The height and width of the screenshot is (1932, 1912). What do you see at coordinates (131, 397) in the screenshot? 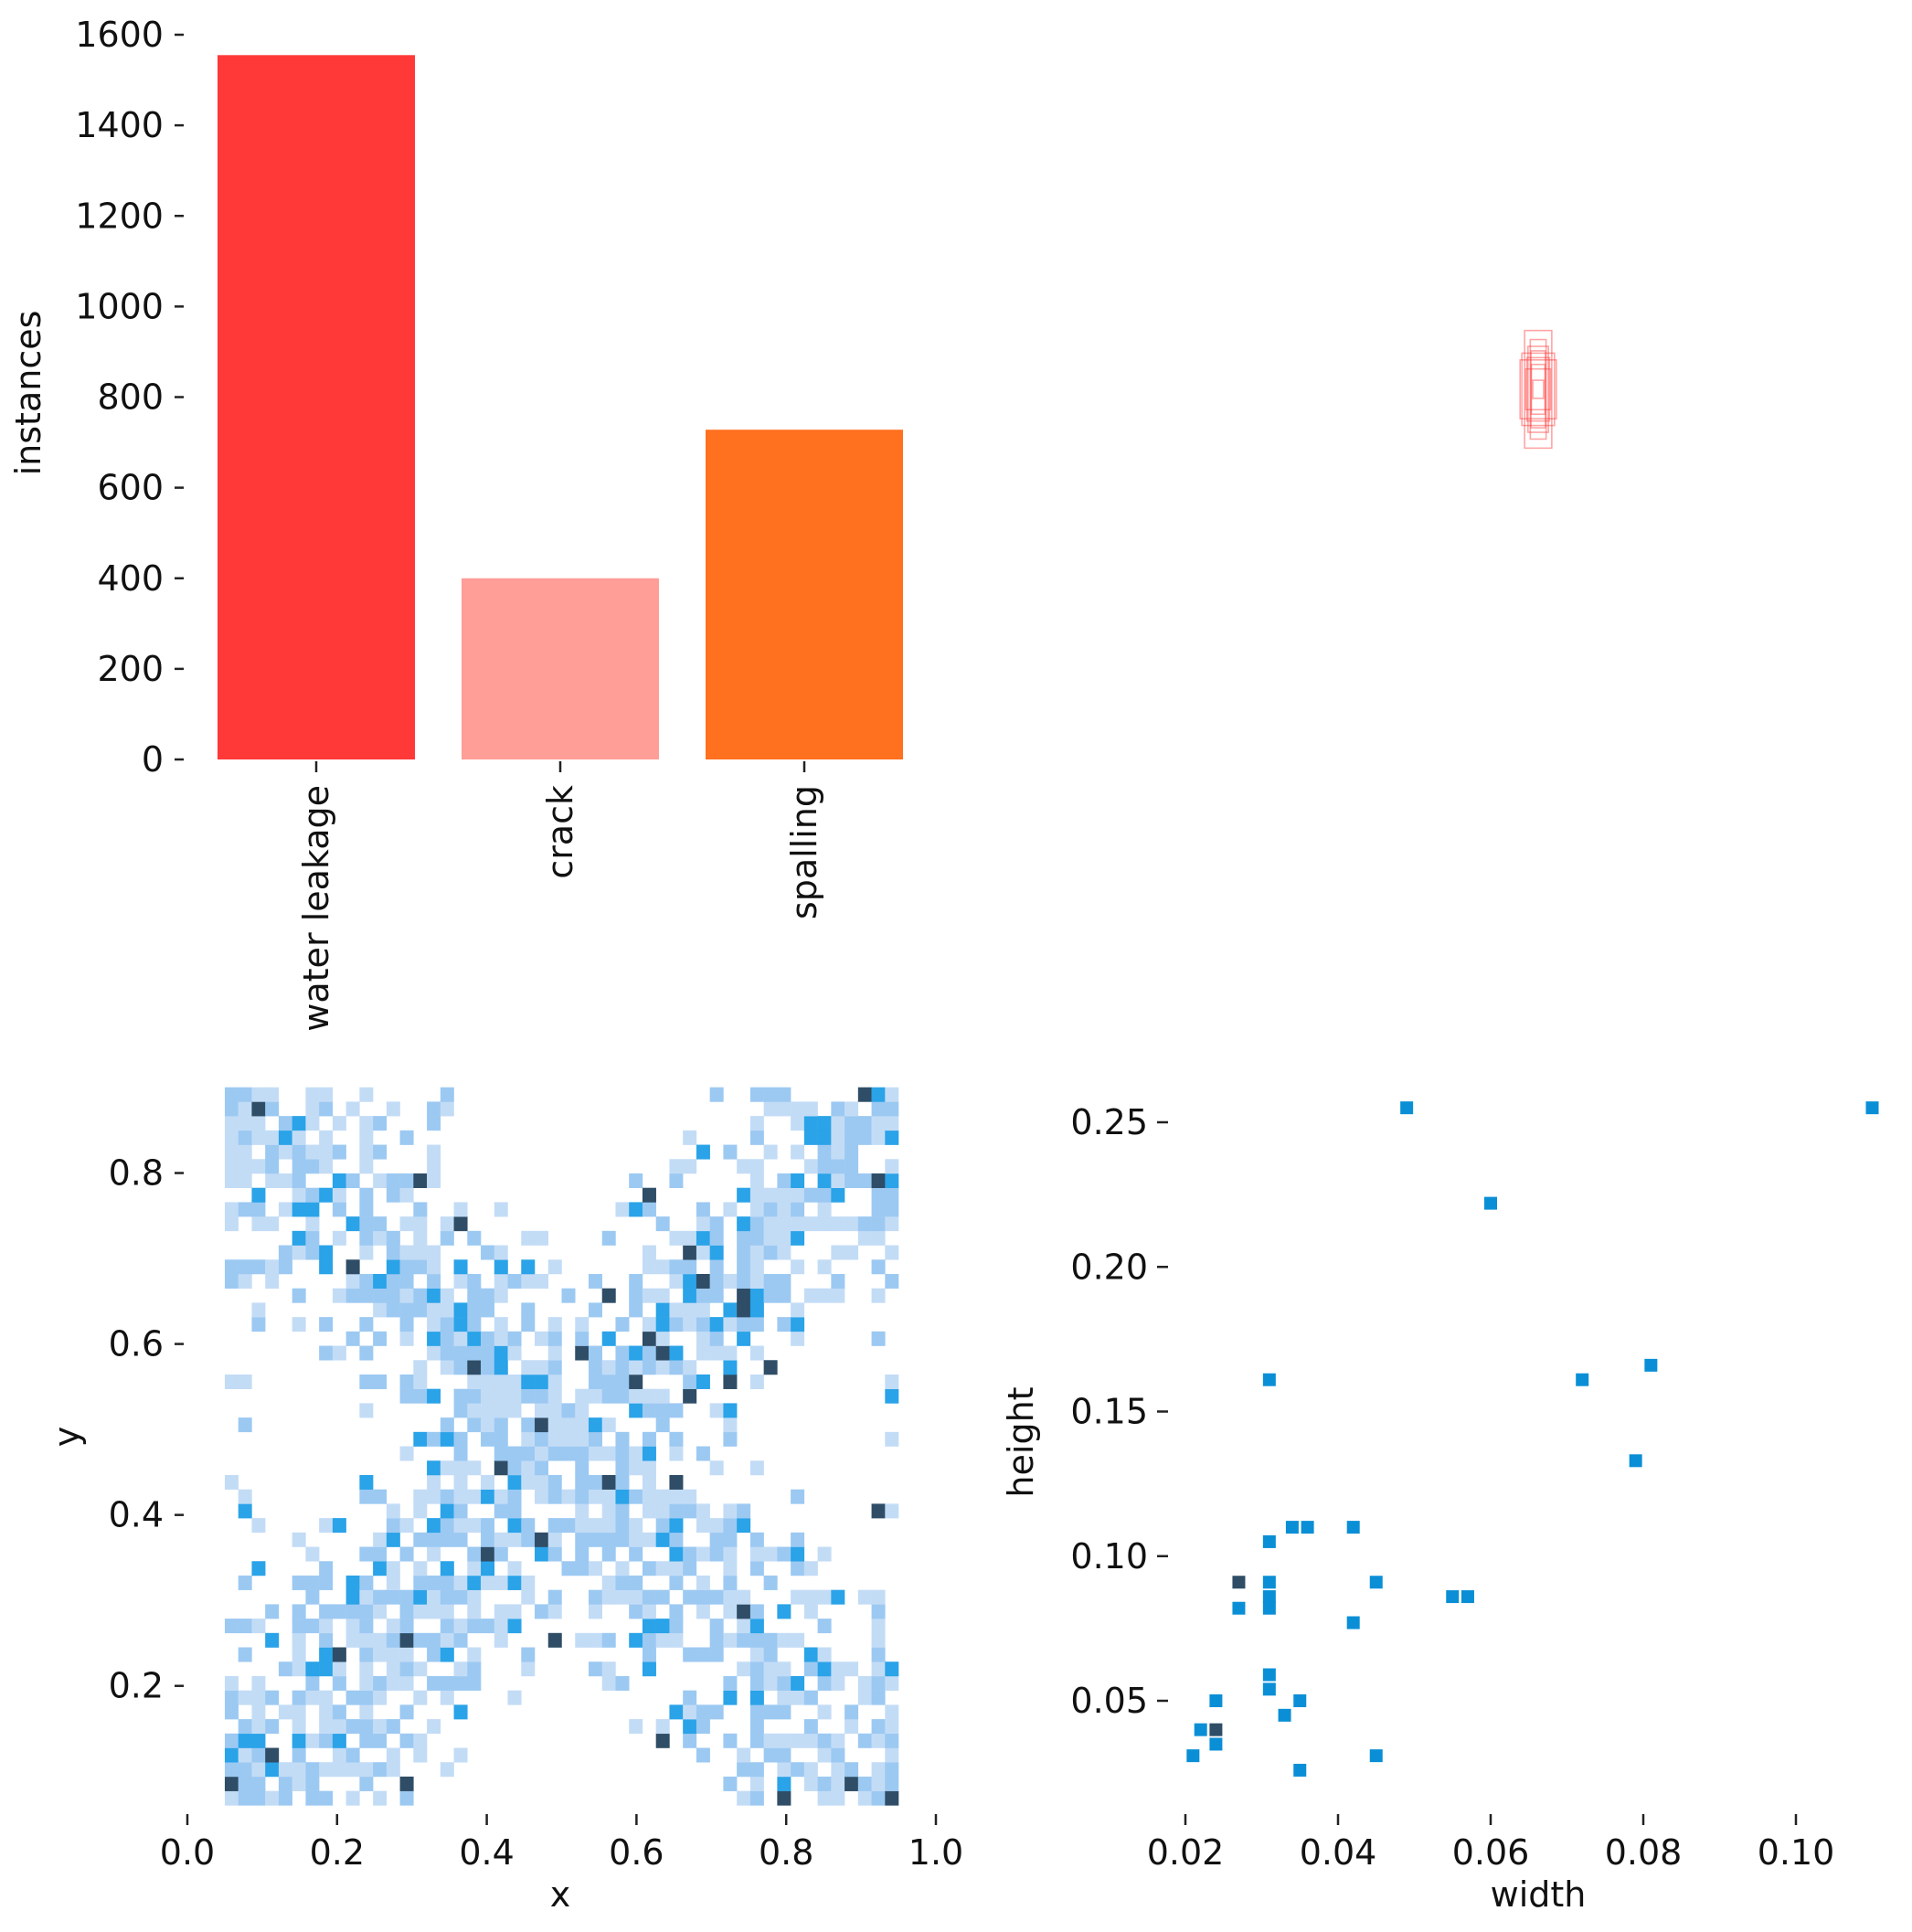
I see `y-tick-label: 800` at bounding box center [131, 397].